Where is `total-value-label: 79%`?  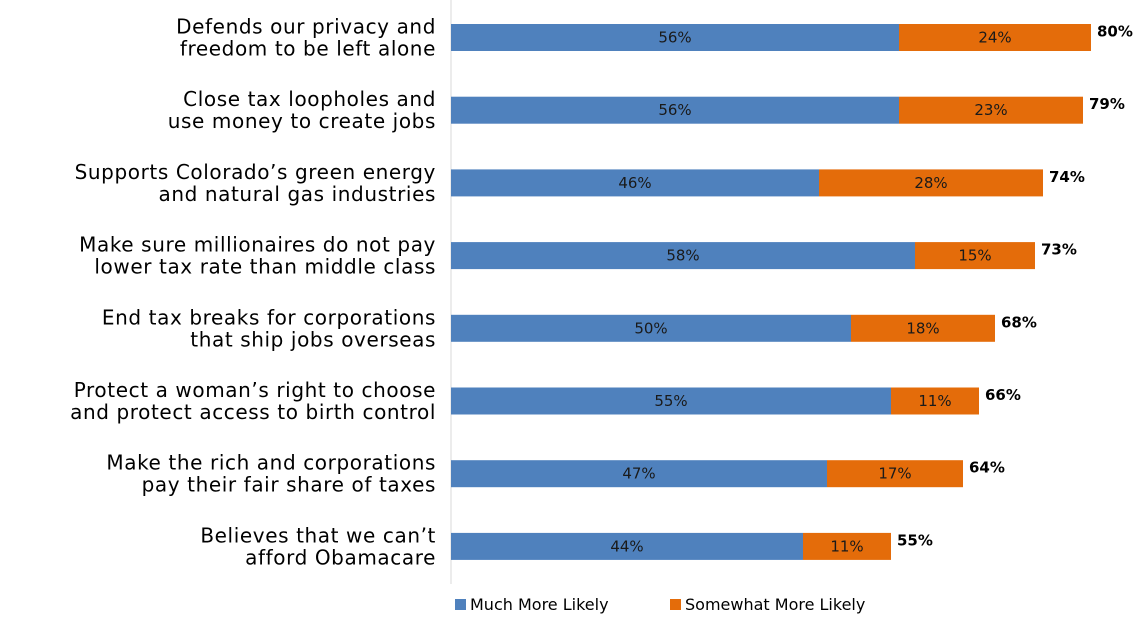
total-value-label: 79% is located at coordinates (1107, 104).